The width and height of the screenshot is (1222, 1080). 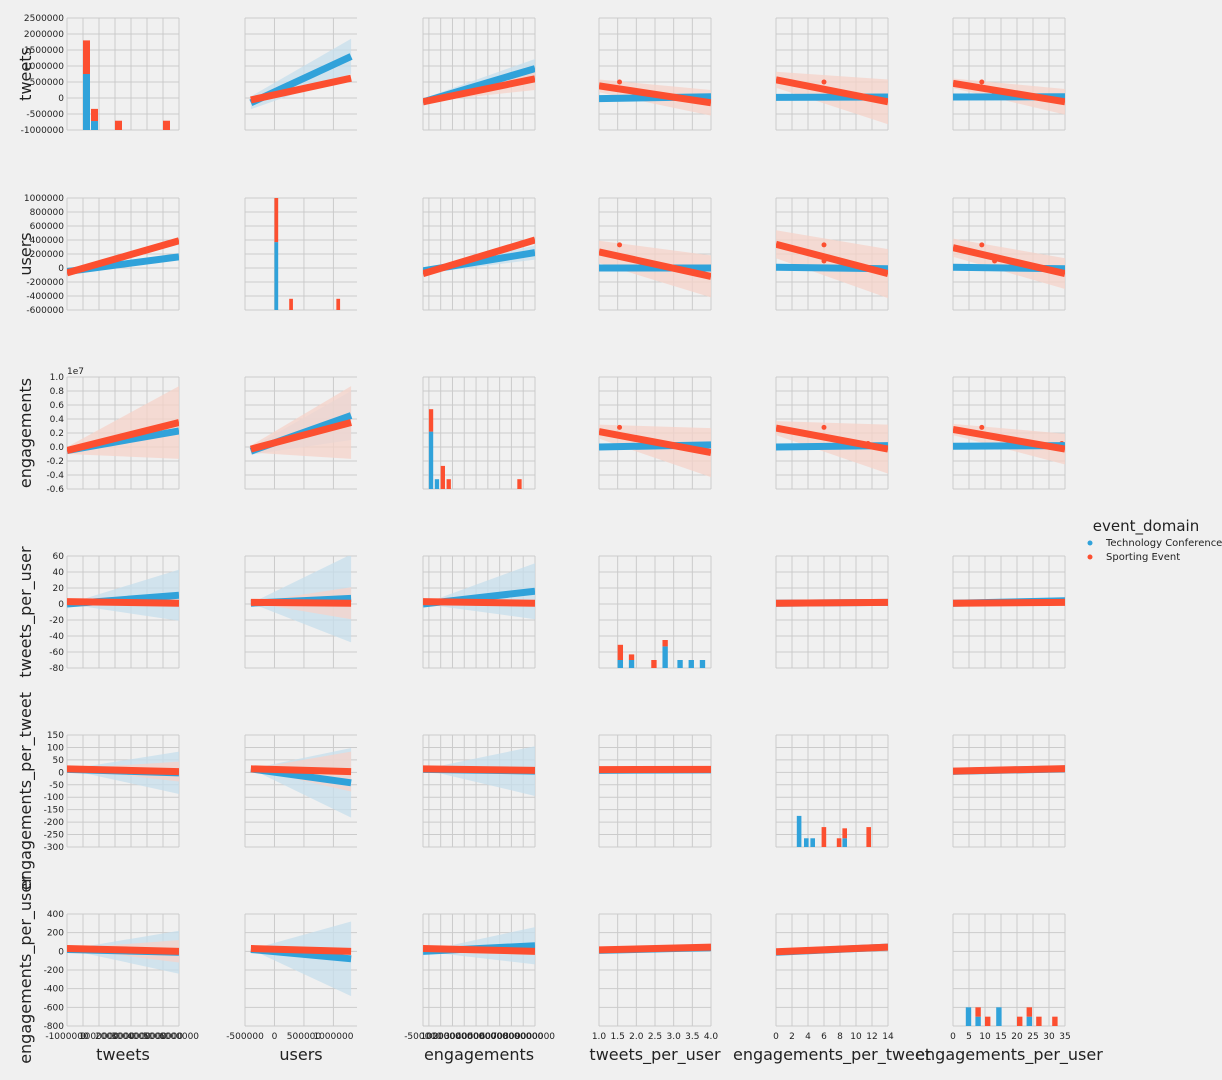 I want to click on x-tick-label: 2.5, so click(x=655, y=1037).